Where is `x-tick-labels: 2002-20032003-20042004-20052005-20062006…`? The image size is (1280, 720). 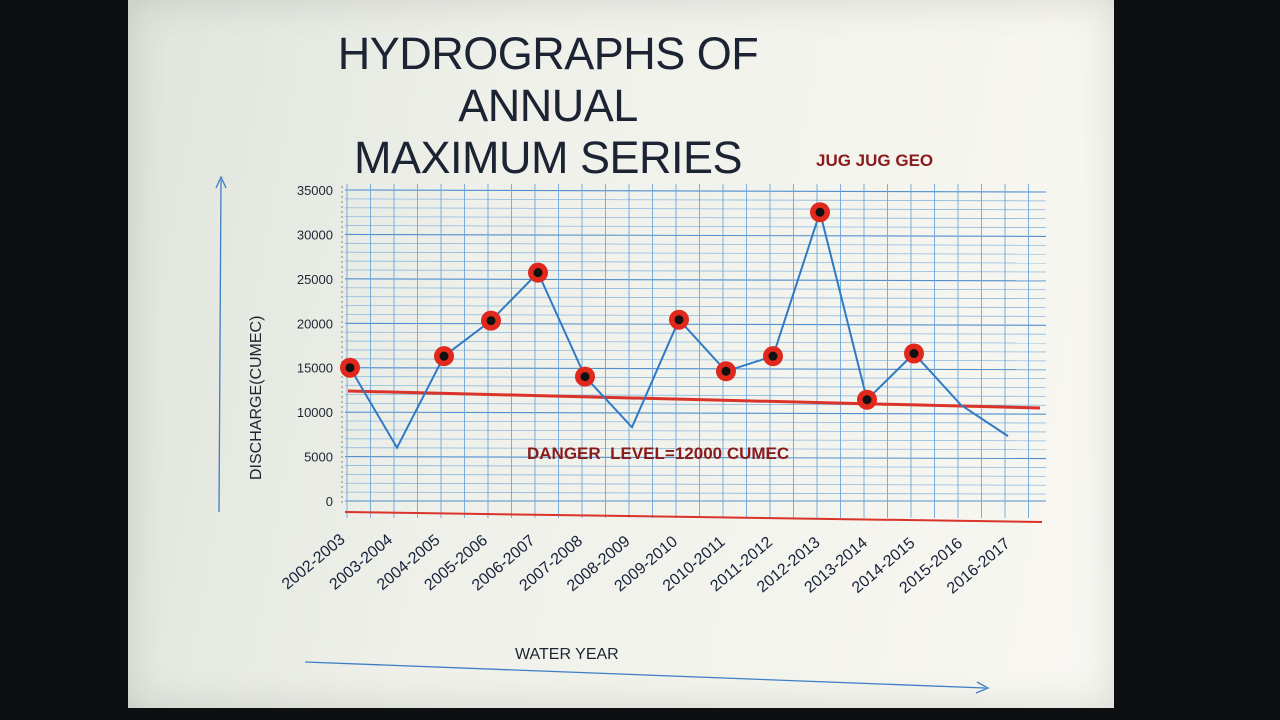
x-tick-labels: 2002-20032003-20042004-20052005-20062006… is located at coordinates (646, 564).